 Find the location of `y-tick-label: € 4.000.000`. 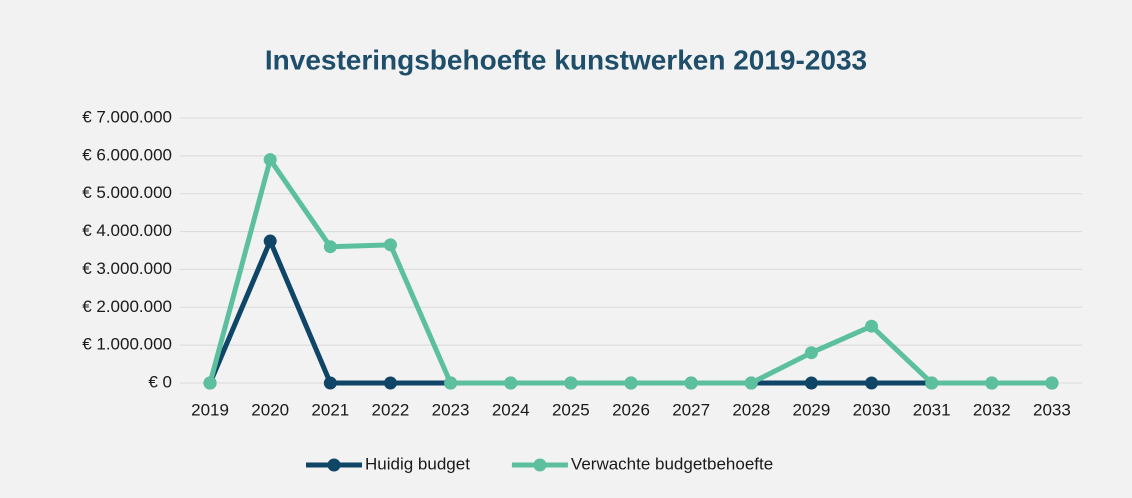

y-tick-label: € 4.000.000 is located at coordinates (127, 230).